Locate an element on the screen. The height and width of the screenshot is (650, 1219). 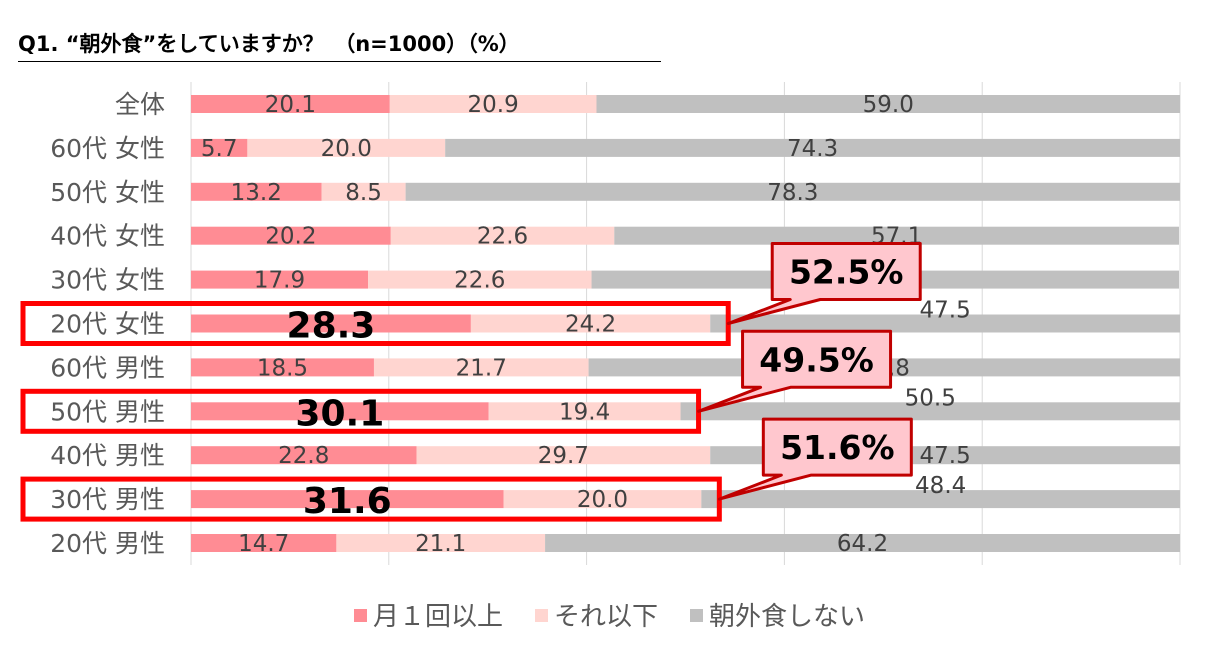
data-label: 50.5 is located at coordinates (930, 398).